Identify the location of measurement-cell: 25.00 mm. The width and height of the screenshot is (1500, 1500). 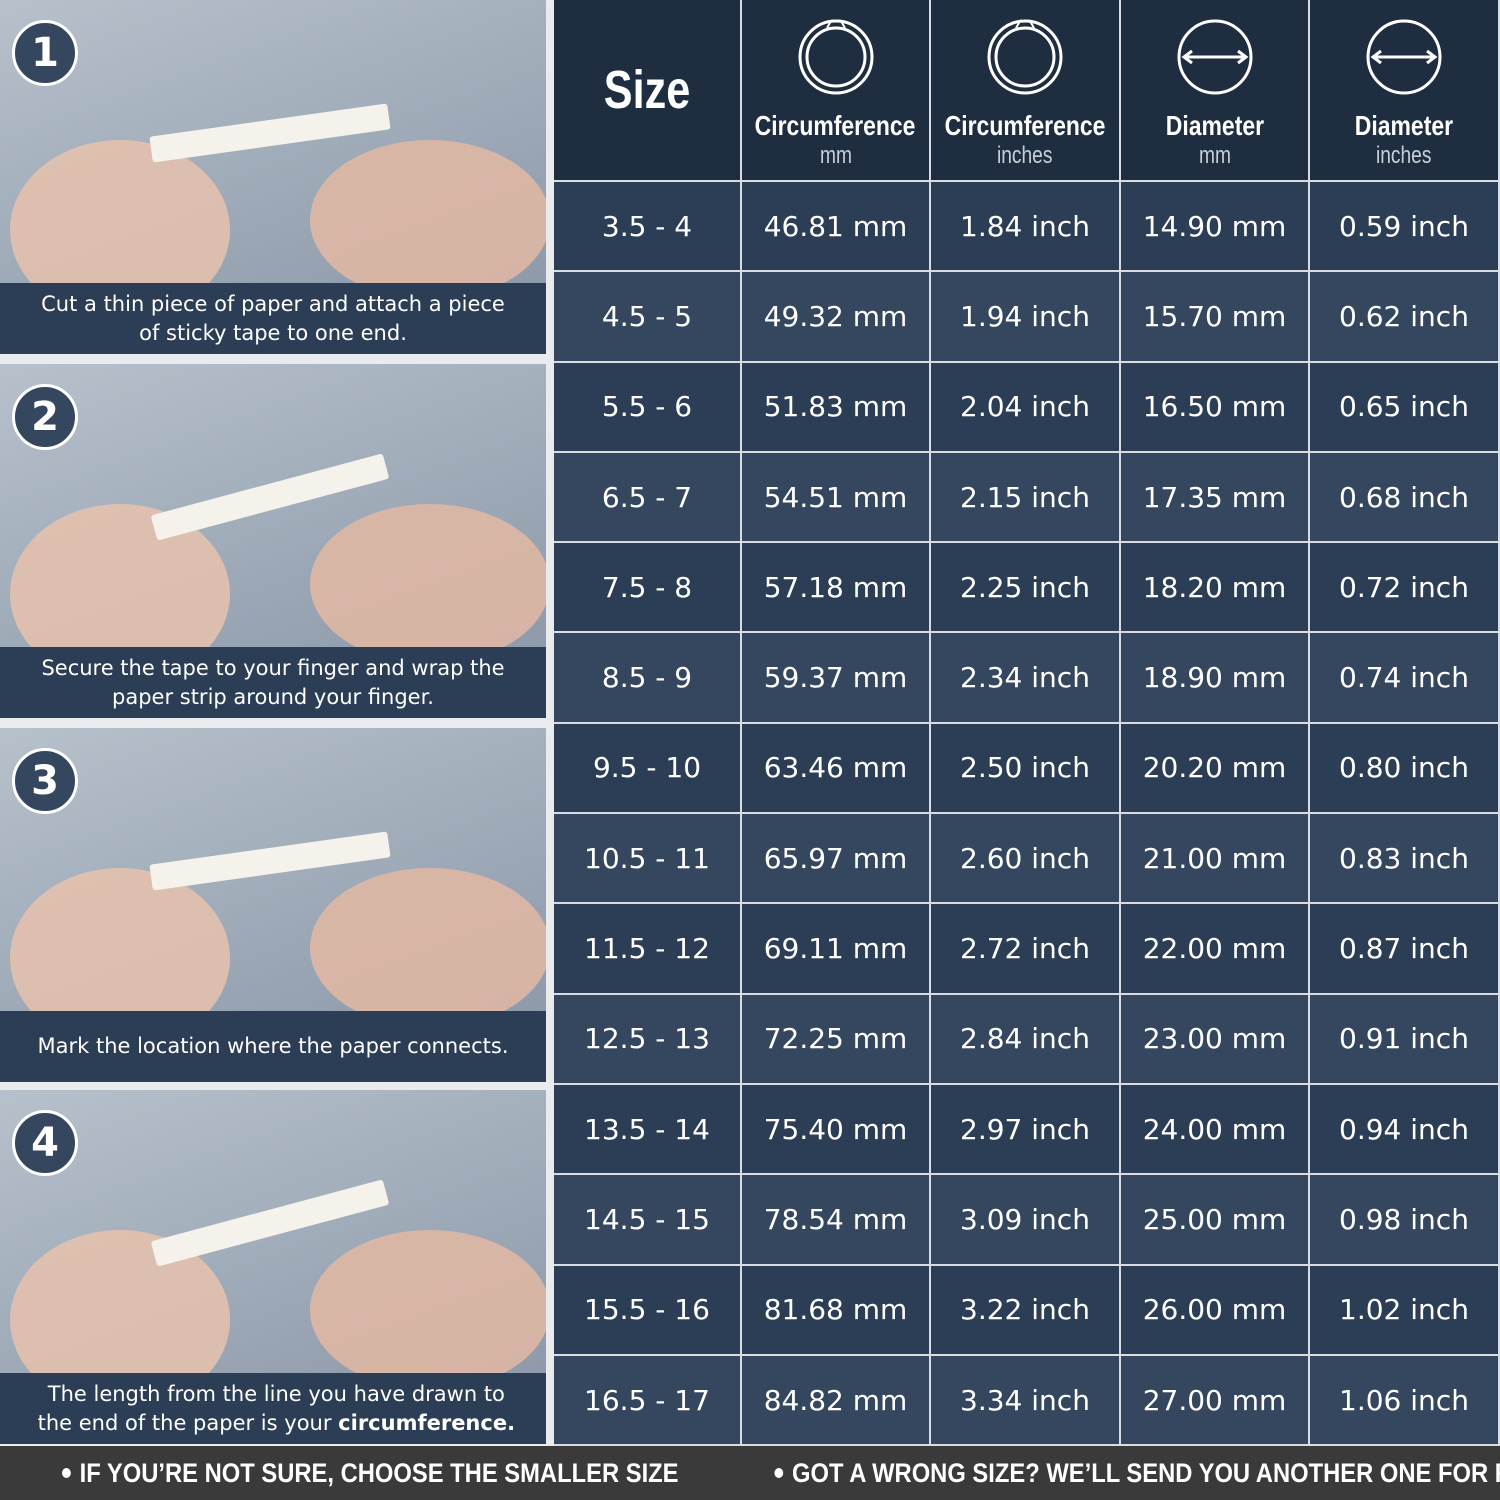
(1214, 1219).